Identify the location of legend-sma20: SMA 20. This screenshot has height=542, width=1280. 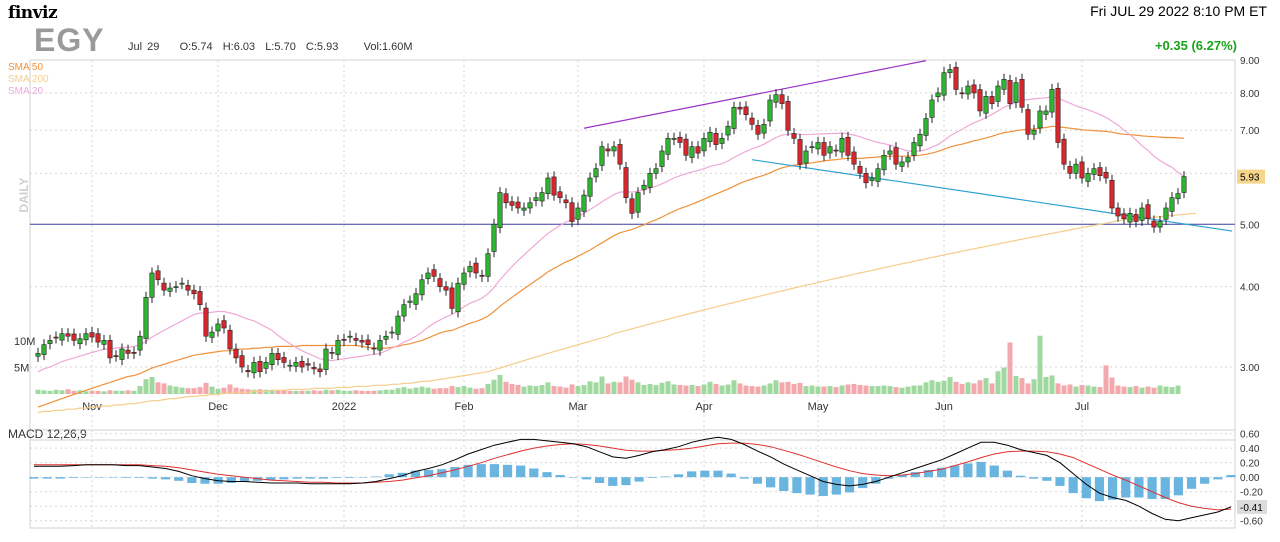
(26, 91).